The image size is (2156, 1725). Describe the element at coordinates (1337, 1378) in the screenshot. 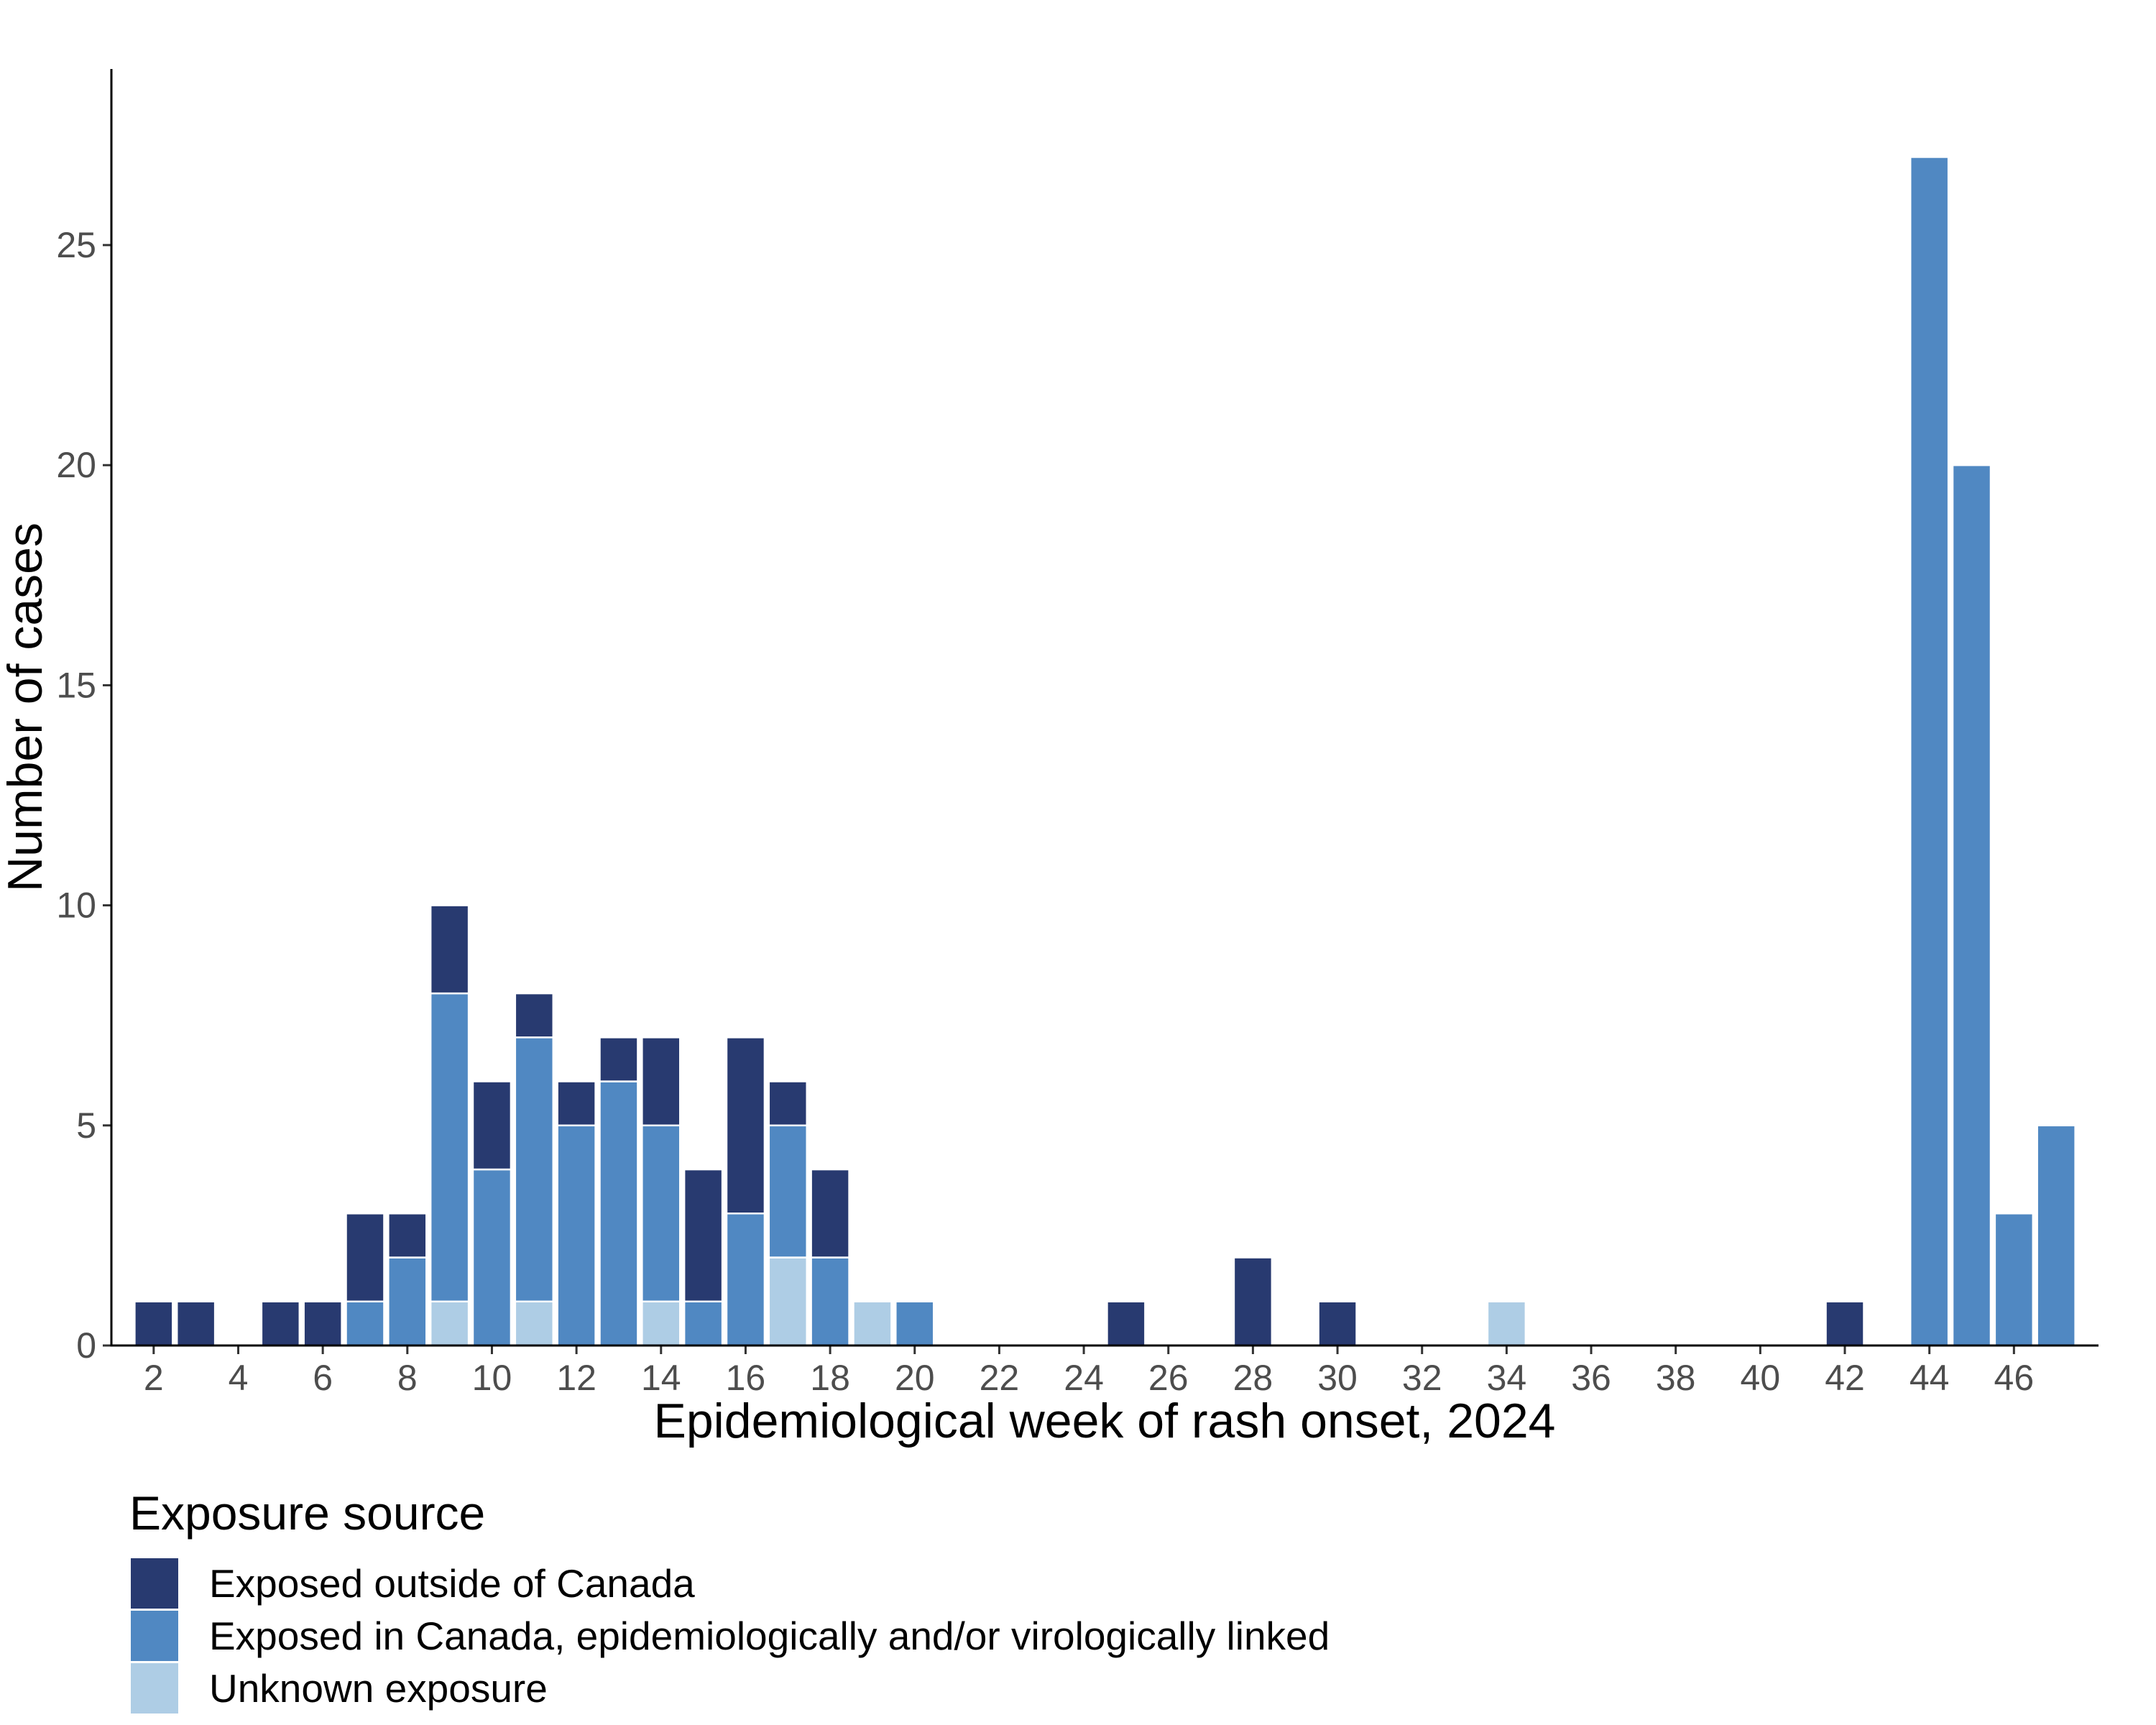

I see `x-tick-label: 30` at that location.